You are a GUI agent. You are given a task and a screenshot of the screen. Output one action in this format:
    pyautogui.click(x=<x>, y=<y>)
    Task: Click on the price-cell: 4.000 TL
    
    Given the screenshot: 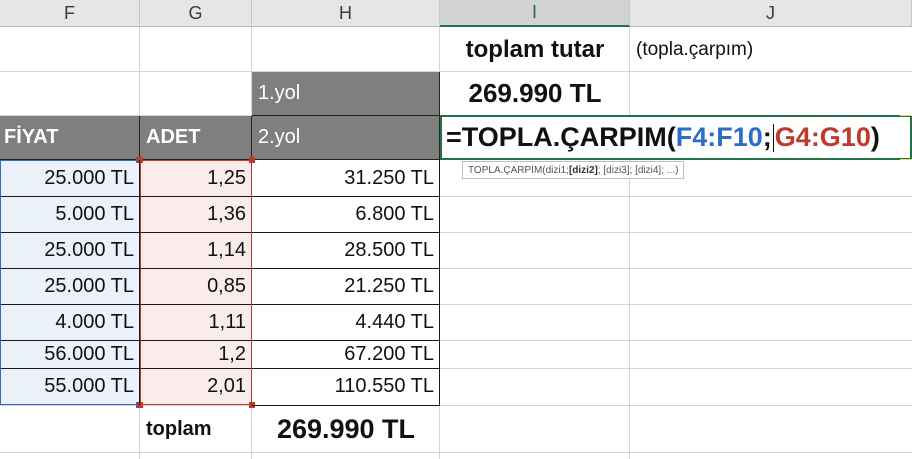 What is the action you would take?
    pyautogui.click(x=94, y=321)
    